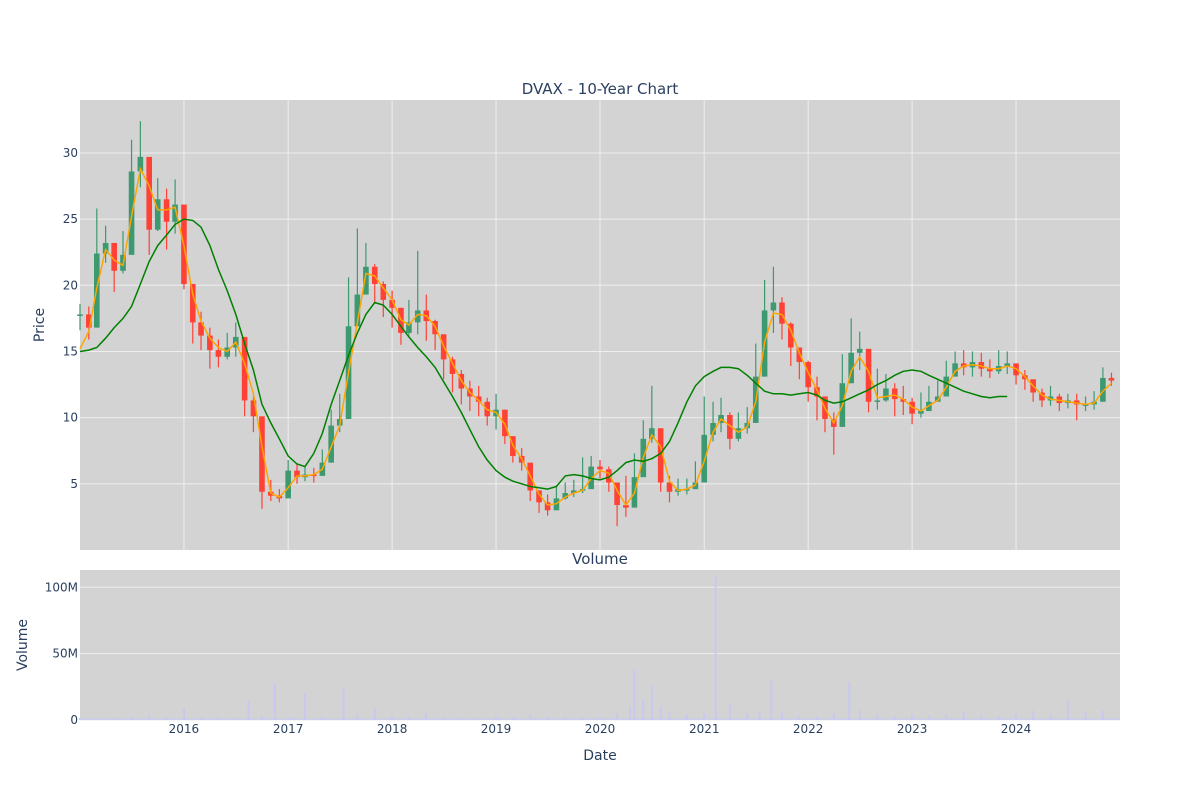 The height and width of the screenshot is (804, 1200). I want to click on volume-baseline, so click(600, 719).